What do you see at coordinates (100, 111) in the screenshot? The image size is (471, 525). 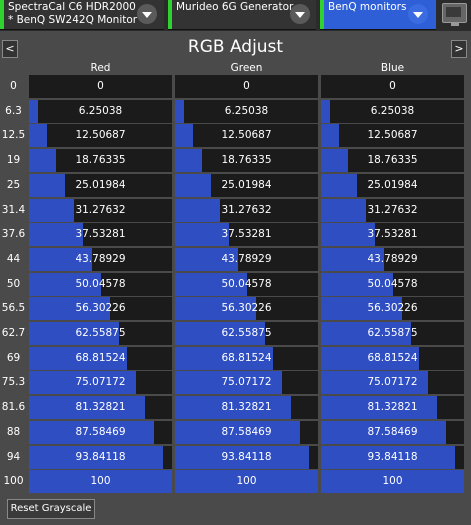 I see `cell-red: 6.25038` at bounding box center [100, 111].